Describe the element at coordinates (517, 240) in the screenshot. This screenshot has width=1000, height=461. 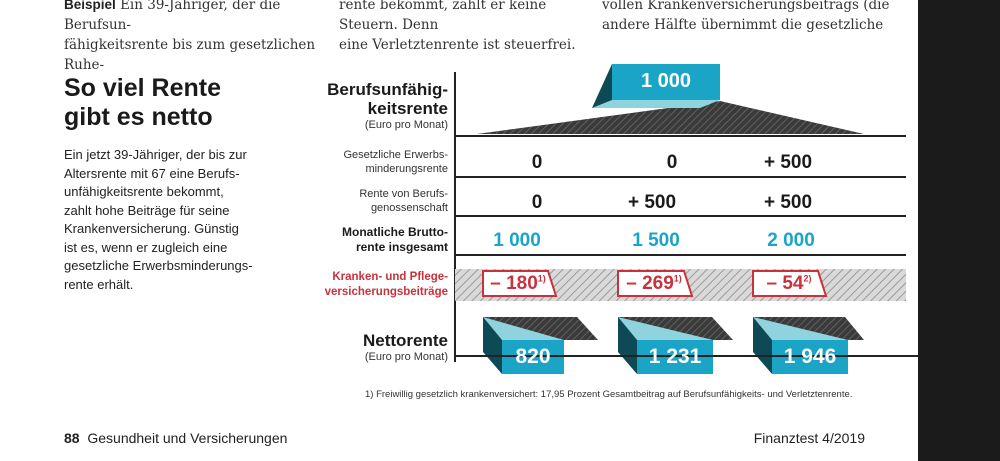
I see `gross-value-1: 1 000` at that location.